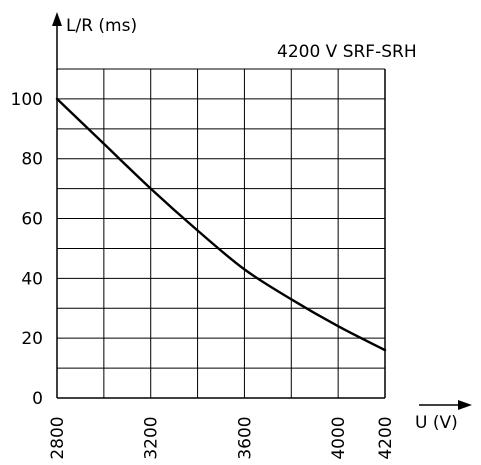  Describe the element at coordinates (436, 423) in the screenshot. I see `x-axis-label: U (V)` at that location.